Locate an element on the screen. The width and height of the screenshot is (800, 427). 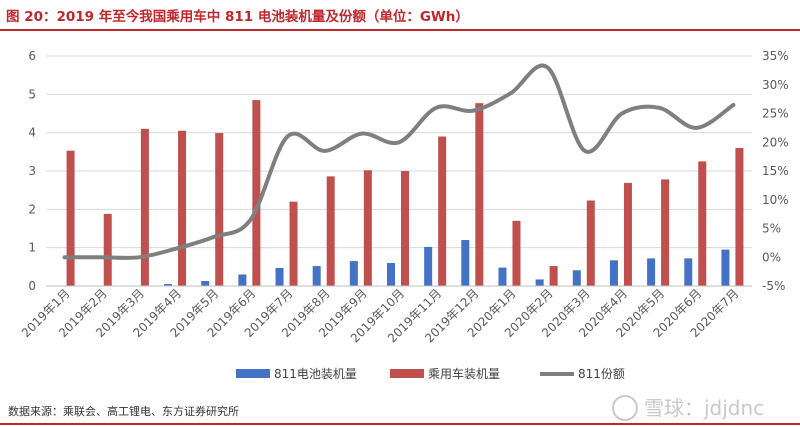
y-left-tick-label: 6 is located at coordinates (32, 56).